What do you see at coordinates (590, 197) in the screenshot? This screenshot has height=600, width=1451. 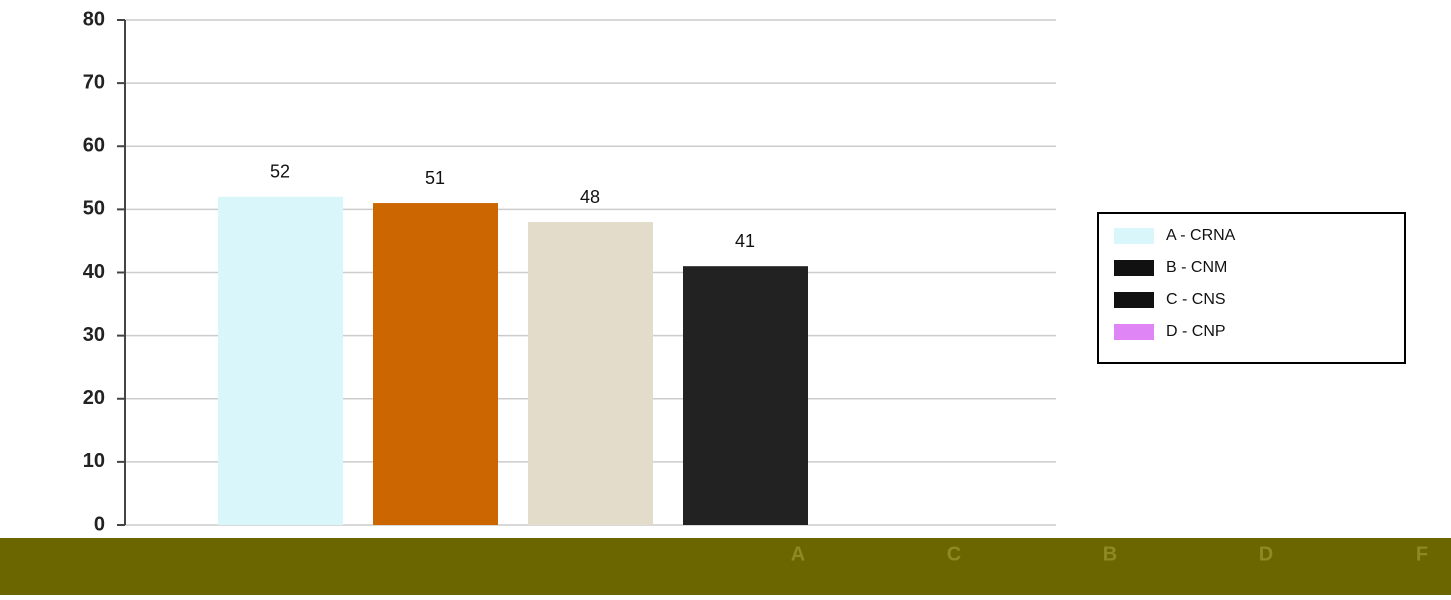 I see `value-label: 48` at bounding box center [590, 197].